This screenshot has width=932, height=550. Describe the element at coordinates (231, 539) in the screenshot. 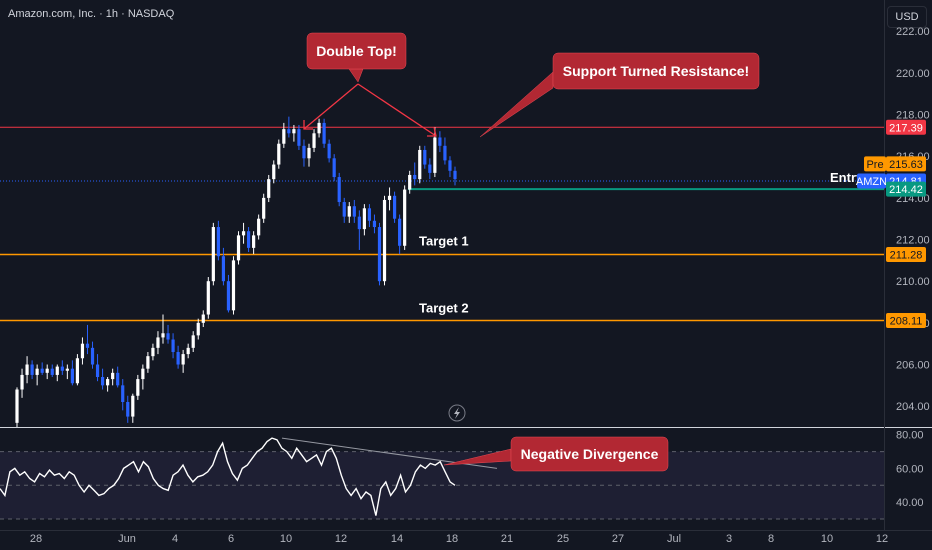

I see `time-tick-label: 6` at that location.